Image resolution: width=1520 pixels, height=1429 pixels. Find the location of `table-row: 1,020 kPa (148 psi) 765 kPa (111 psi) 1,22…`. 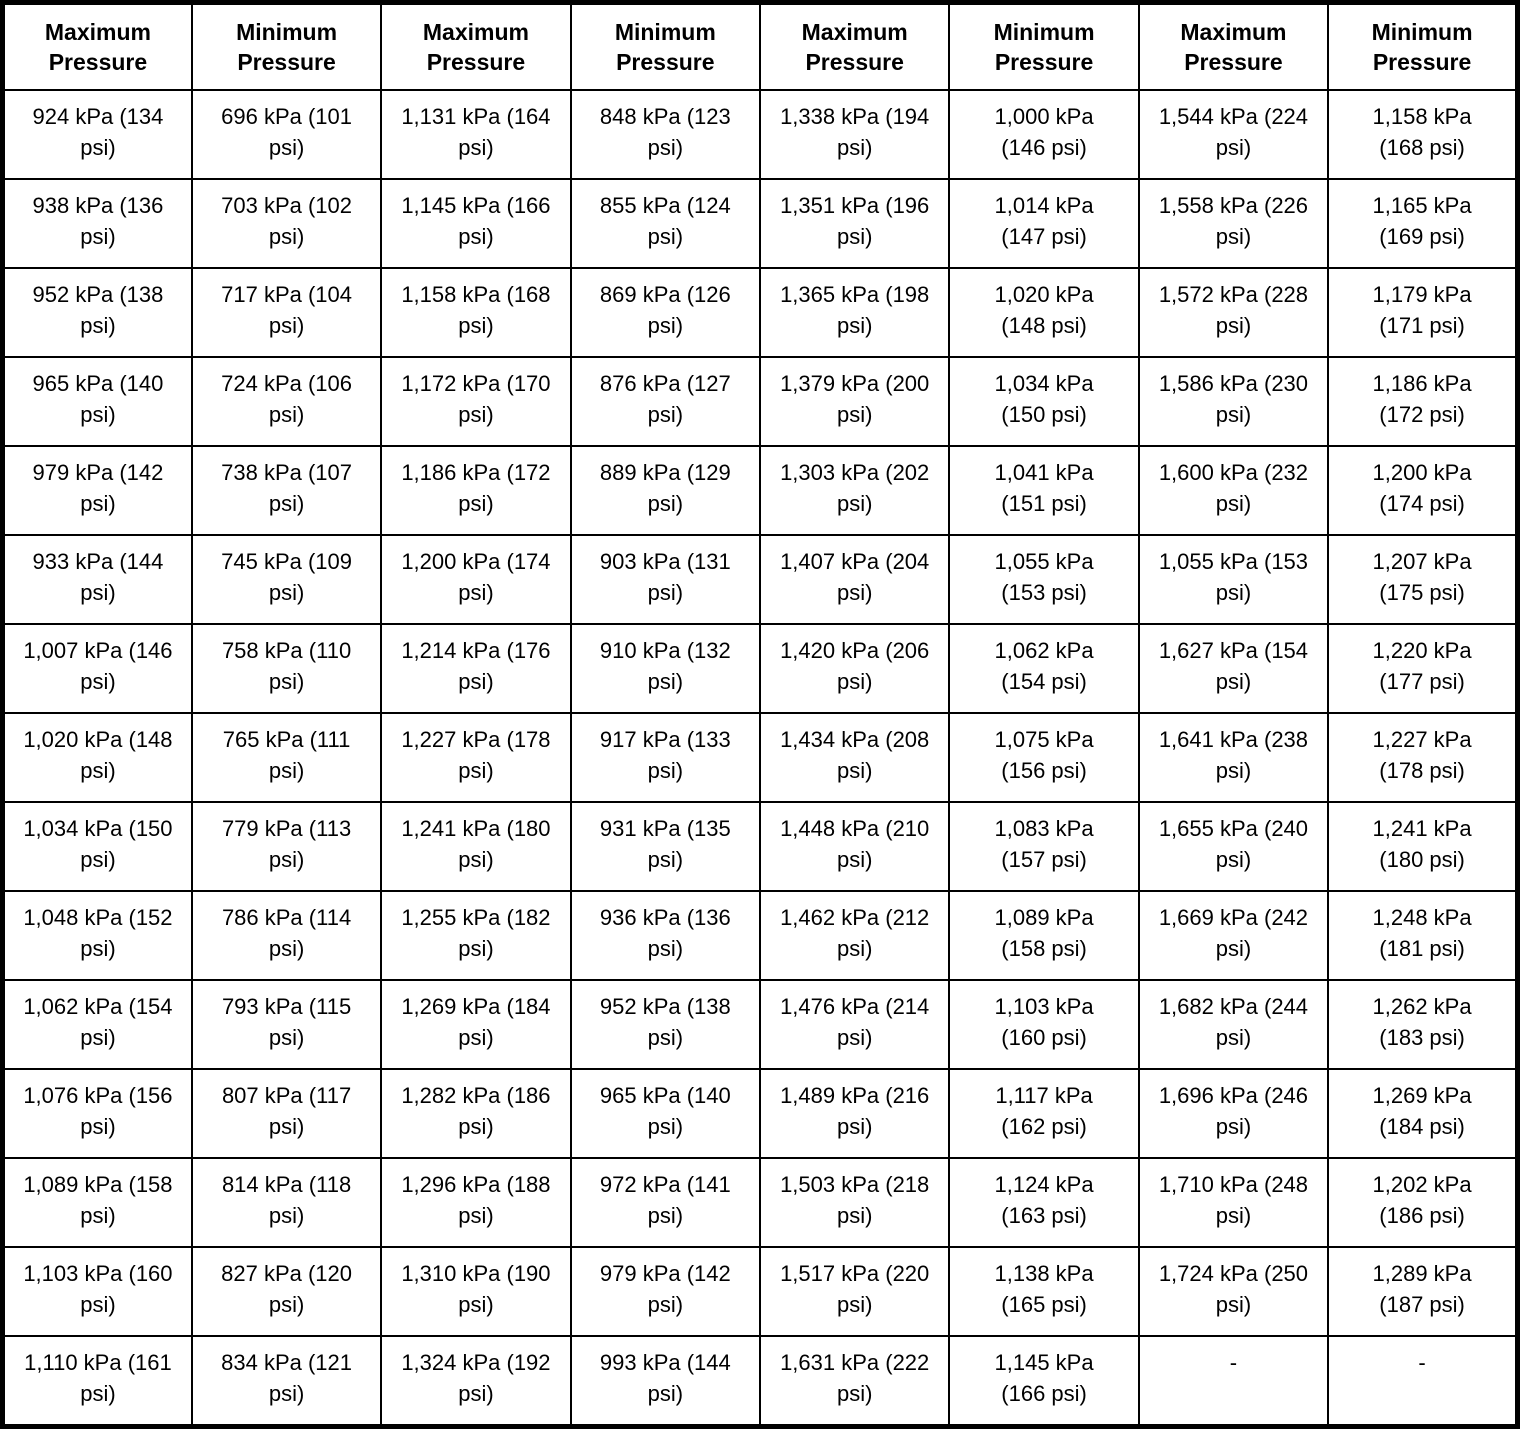

table-row: 1,020 kPa (148 psi) 765 kPa (111 psi) 1,22… is located at coordinates (760, 757).